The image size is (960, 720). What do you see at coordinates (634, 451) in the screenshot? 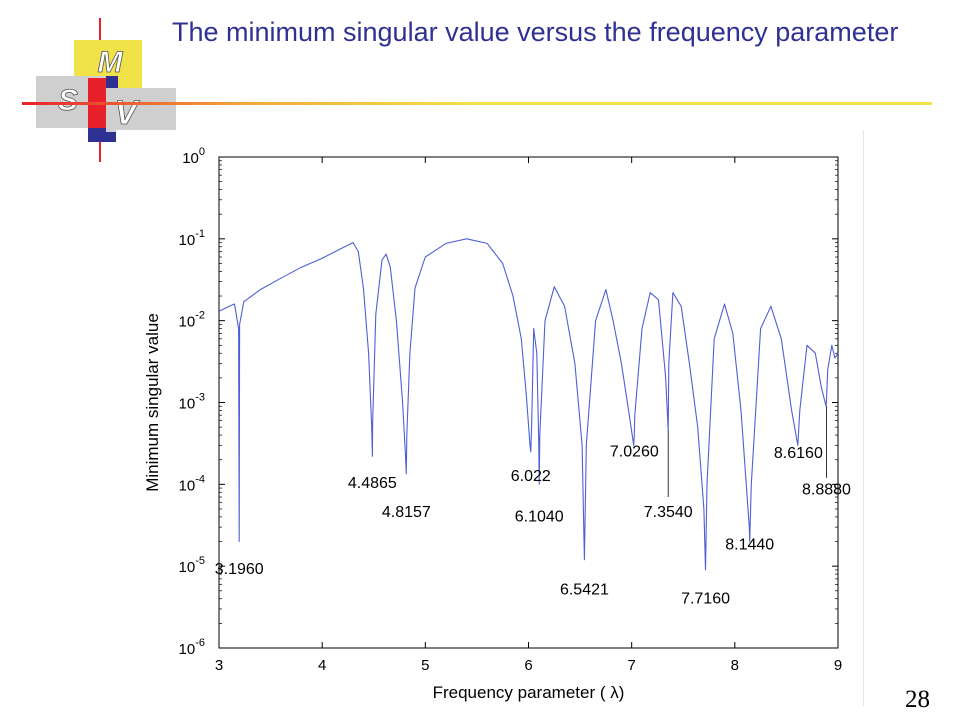
I see `annotation-label: 7.0260` at bounding box center [634, 451].